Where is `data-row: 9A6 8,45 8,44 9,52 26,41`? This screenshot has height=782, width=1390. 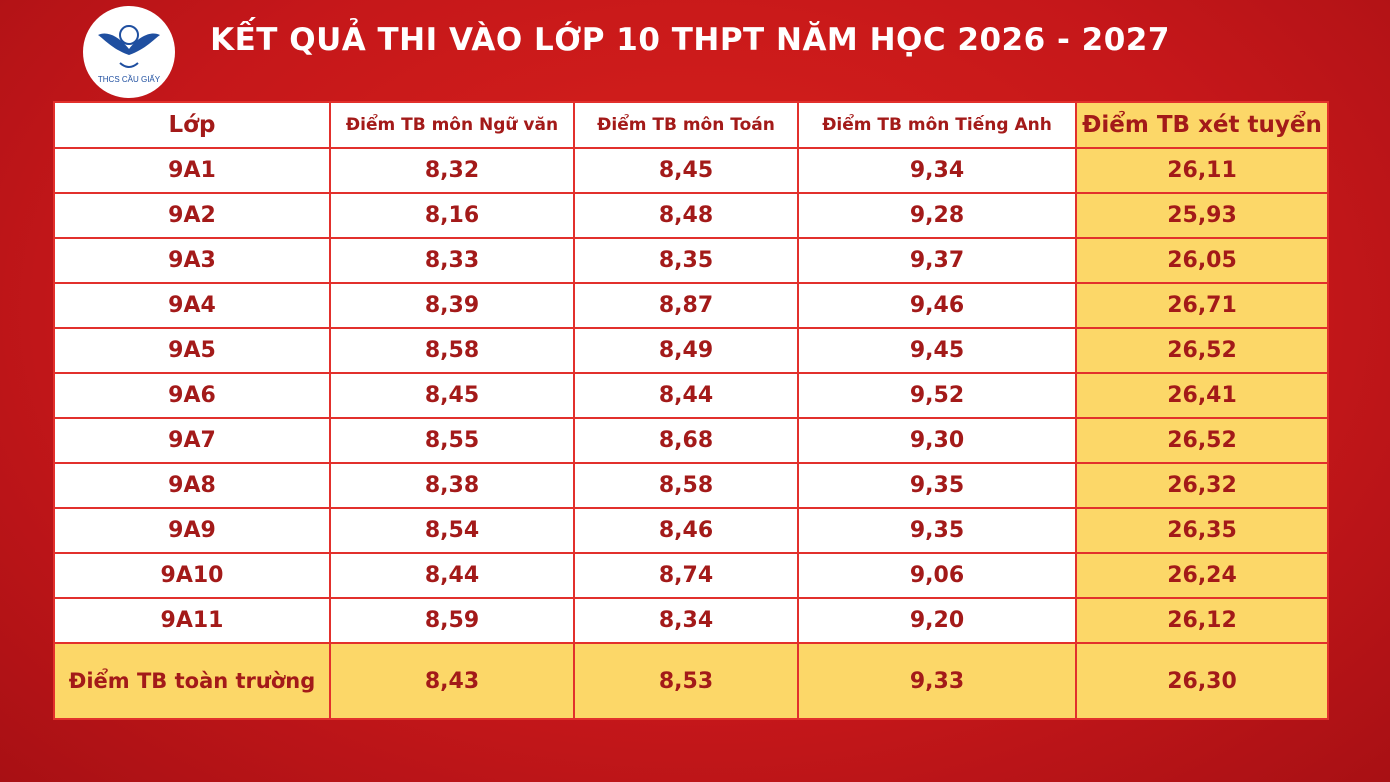 data-row: 9A6 8,45 8,44 9,52 26,41 is located at coordinates (691, 395).